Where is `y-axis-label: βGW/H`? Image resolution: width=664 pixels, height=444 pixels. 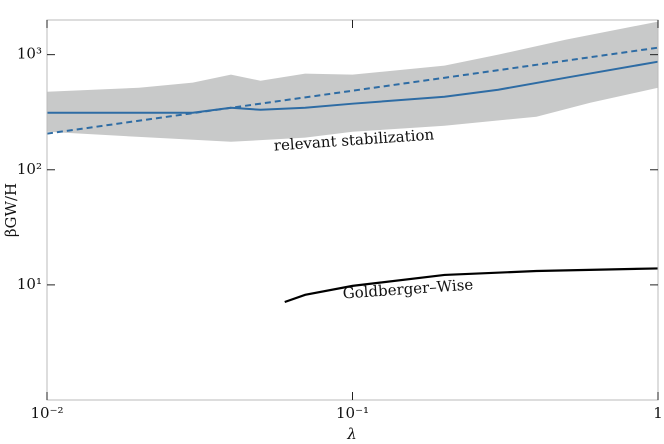 y-axis-label: βGW/H is located at coordinates (11, 210).